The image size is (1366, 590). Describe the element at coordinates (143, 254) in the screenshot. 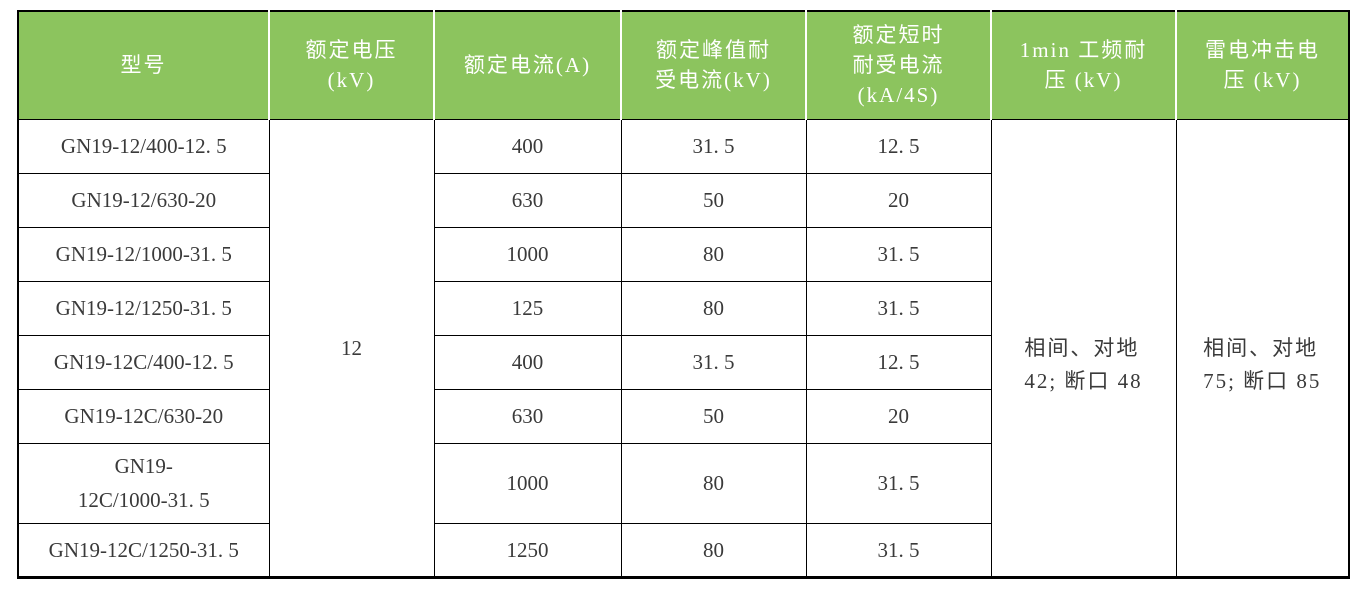

I see `model-cell: GN19-12/1000-31. 5` at that location.